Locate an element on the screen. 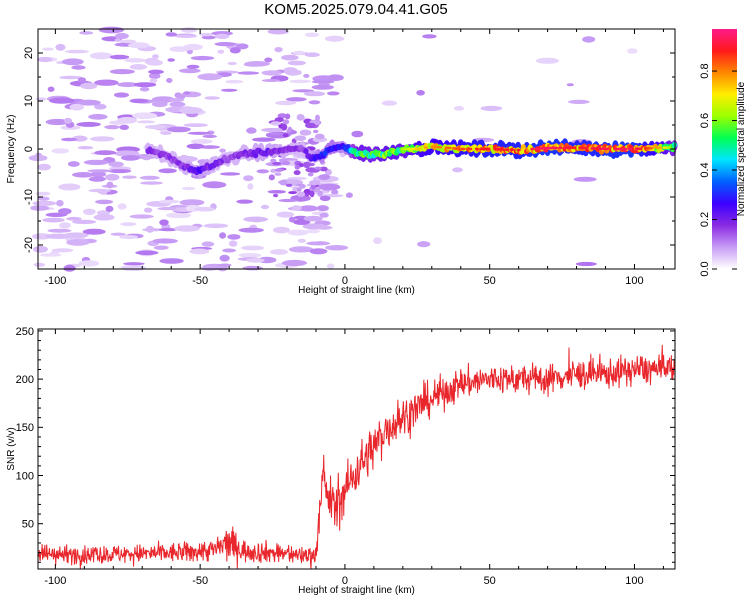 This screenshot has height=600, width=750. colorbar-tick-label: 0.6 is located at coordinates (705, 120).